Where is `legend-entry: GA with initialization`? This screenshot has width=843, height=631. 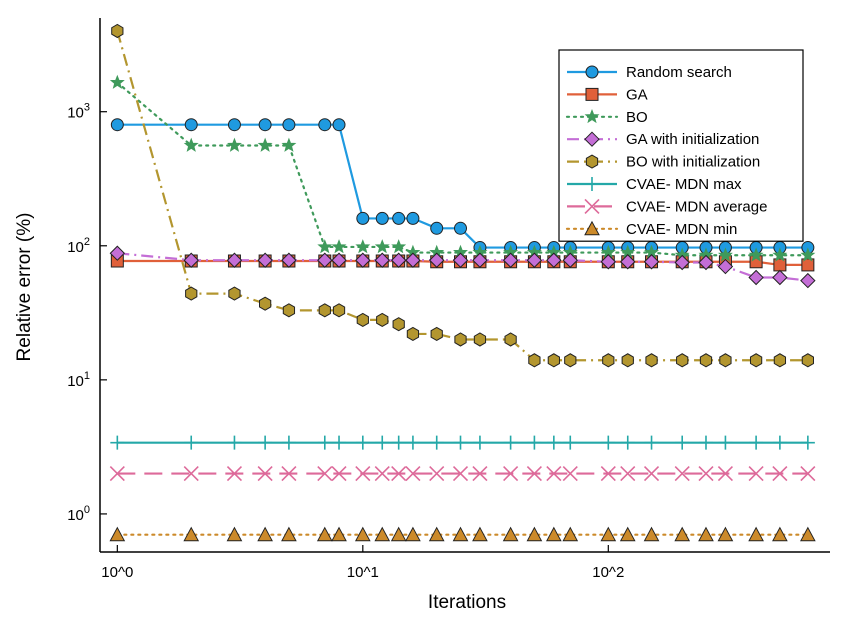 legend-entry: GA with initialization is located at coordinates (663, 139).